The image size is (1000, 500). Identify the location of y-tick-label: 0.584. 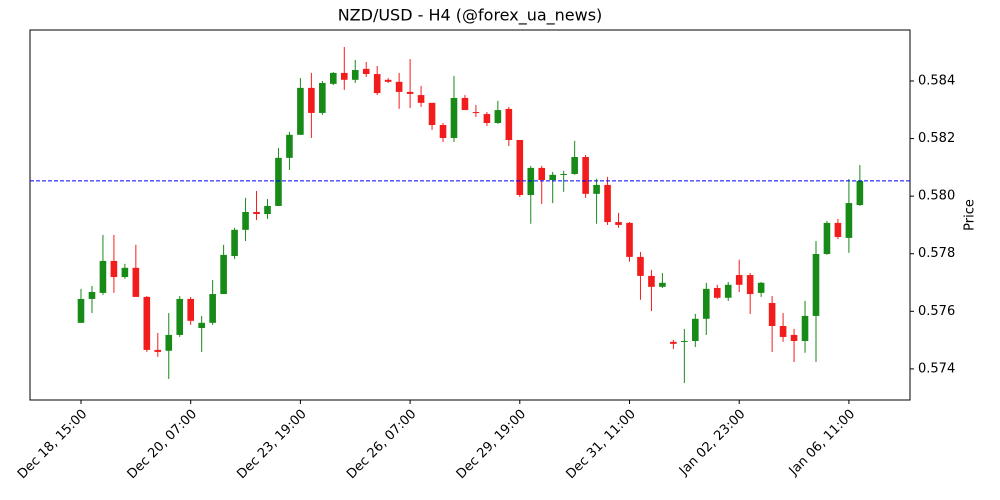
(936, 80).